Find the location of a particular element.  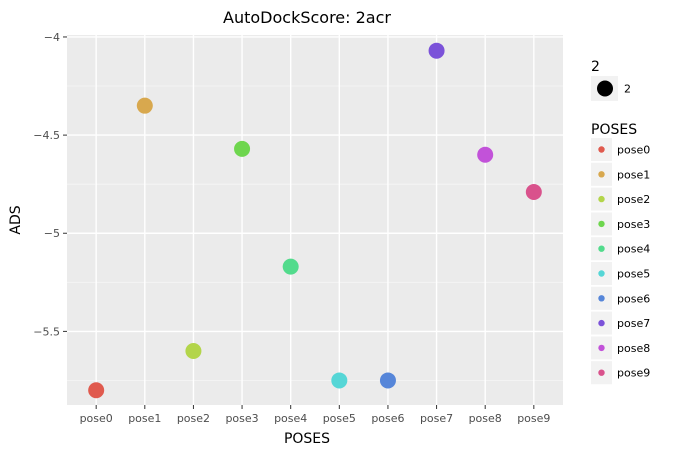

legend-symbol-pose8 is located at coordinates (601, 348).